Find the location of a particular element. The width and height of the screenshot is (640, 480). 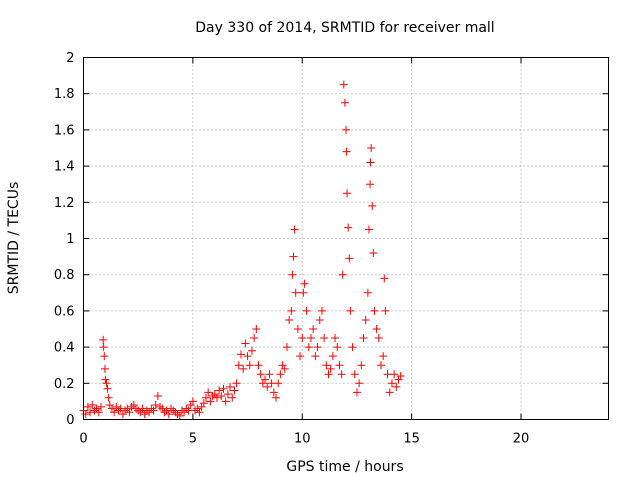

x-tick-label: 5 is located at coordinates (193, 439).